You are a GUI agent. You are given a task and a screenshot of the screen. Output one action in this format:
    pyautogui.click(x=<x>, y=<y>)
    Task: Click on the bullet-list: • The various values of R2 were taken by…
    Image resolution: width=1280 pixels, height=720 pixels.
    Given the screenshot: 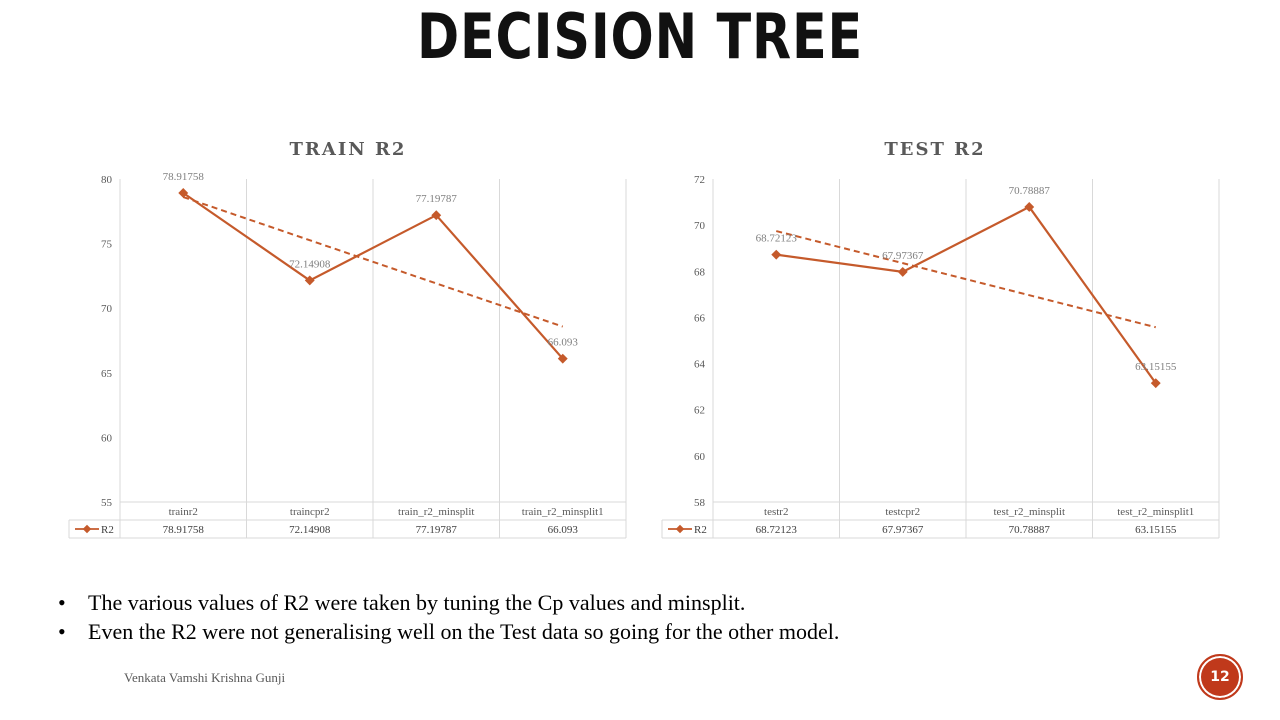 What is the action you would take?
    pyautogui.click(x=448, y=617)
    